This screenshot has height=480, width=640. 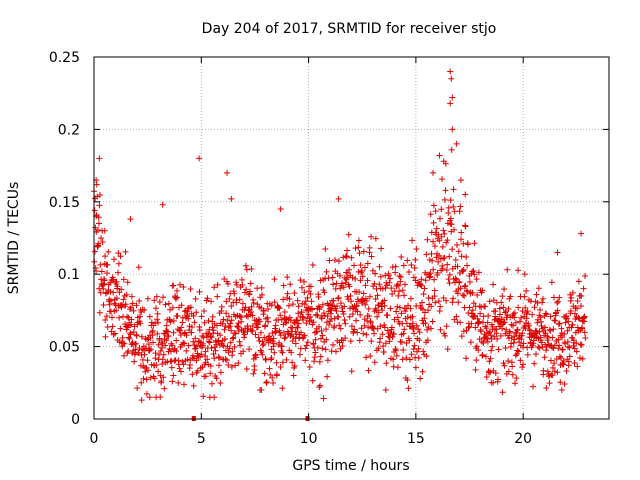 What do you see at coordinates (309, 439) in the screenshot?
I see `x-tick-label: 10` at bounding box center [309, 439].